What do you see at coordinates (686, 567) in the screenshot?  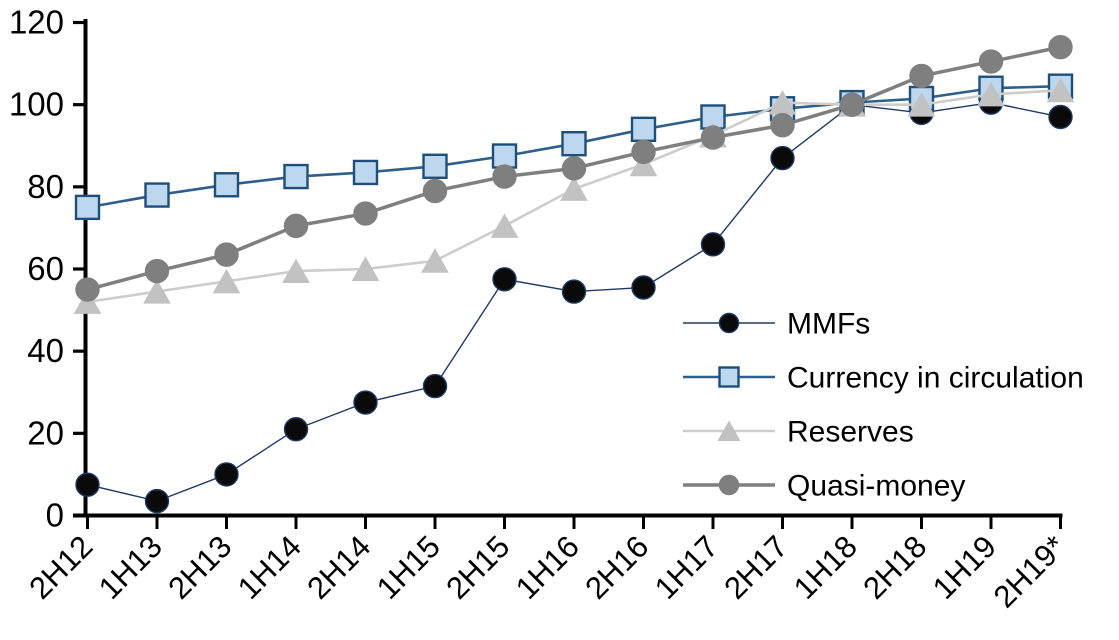 I see `x-axis-label: 1H17` at bounding box center [686, 567].